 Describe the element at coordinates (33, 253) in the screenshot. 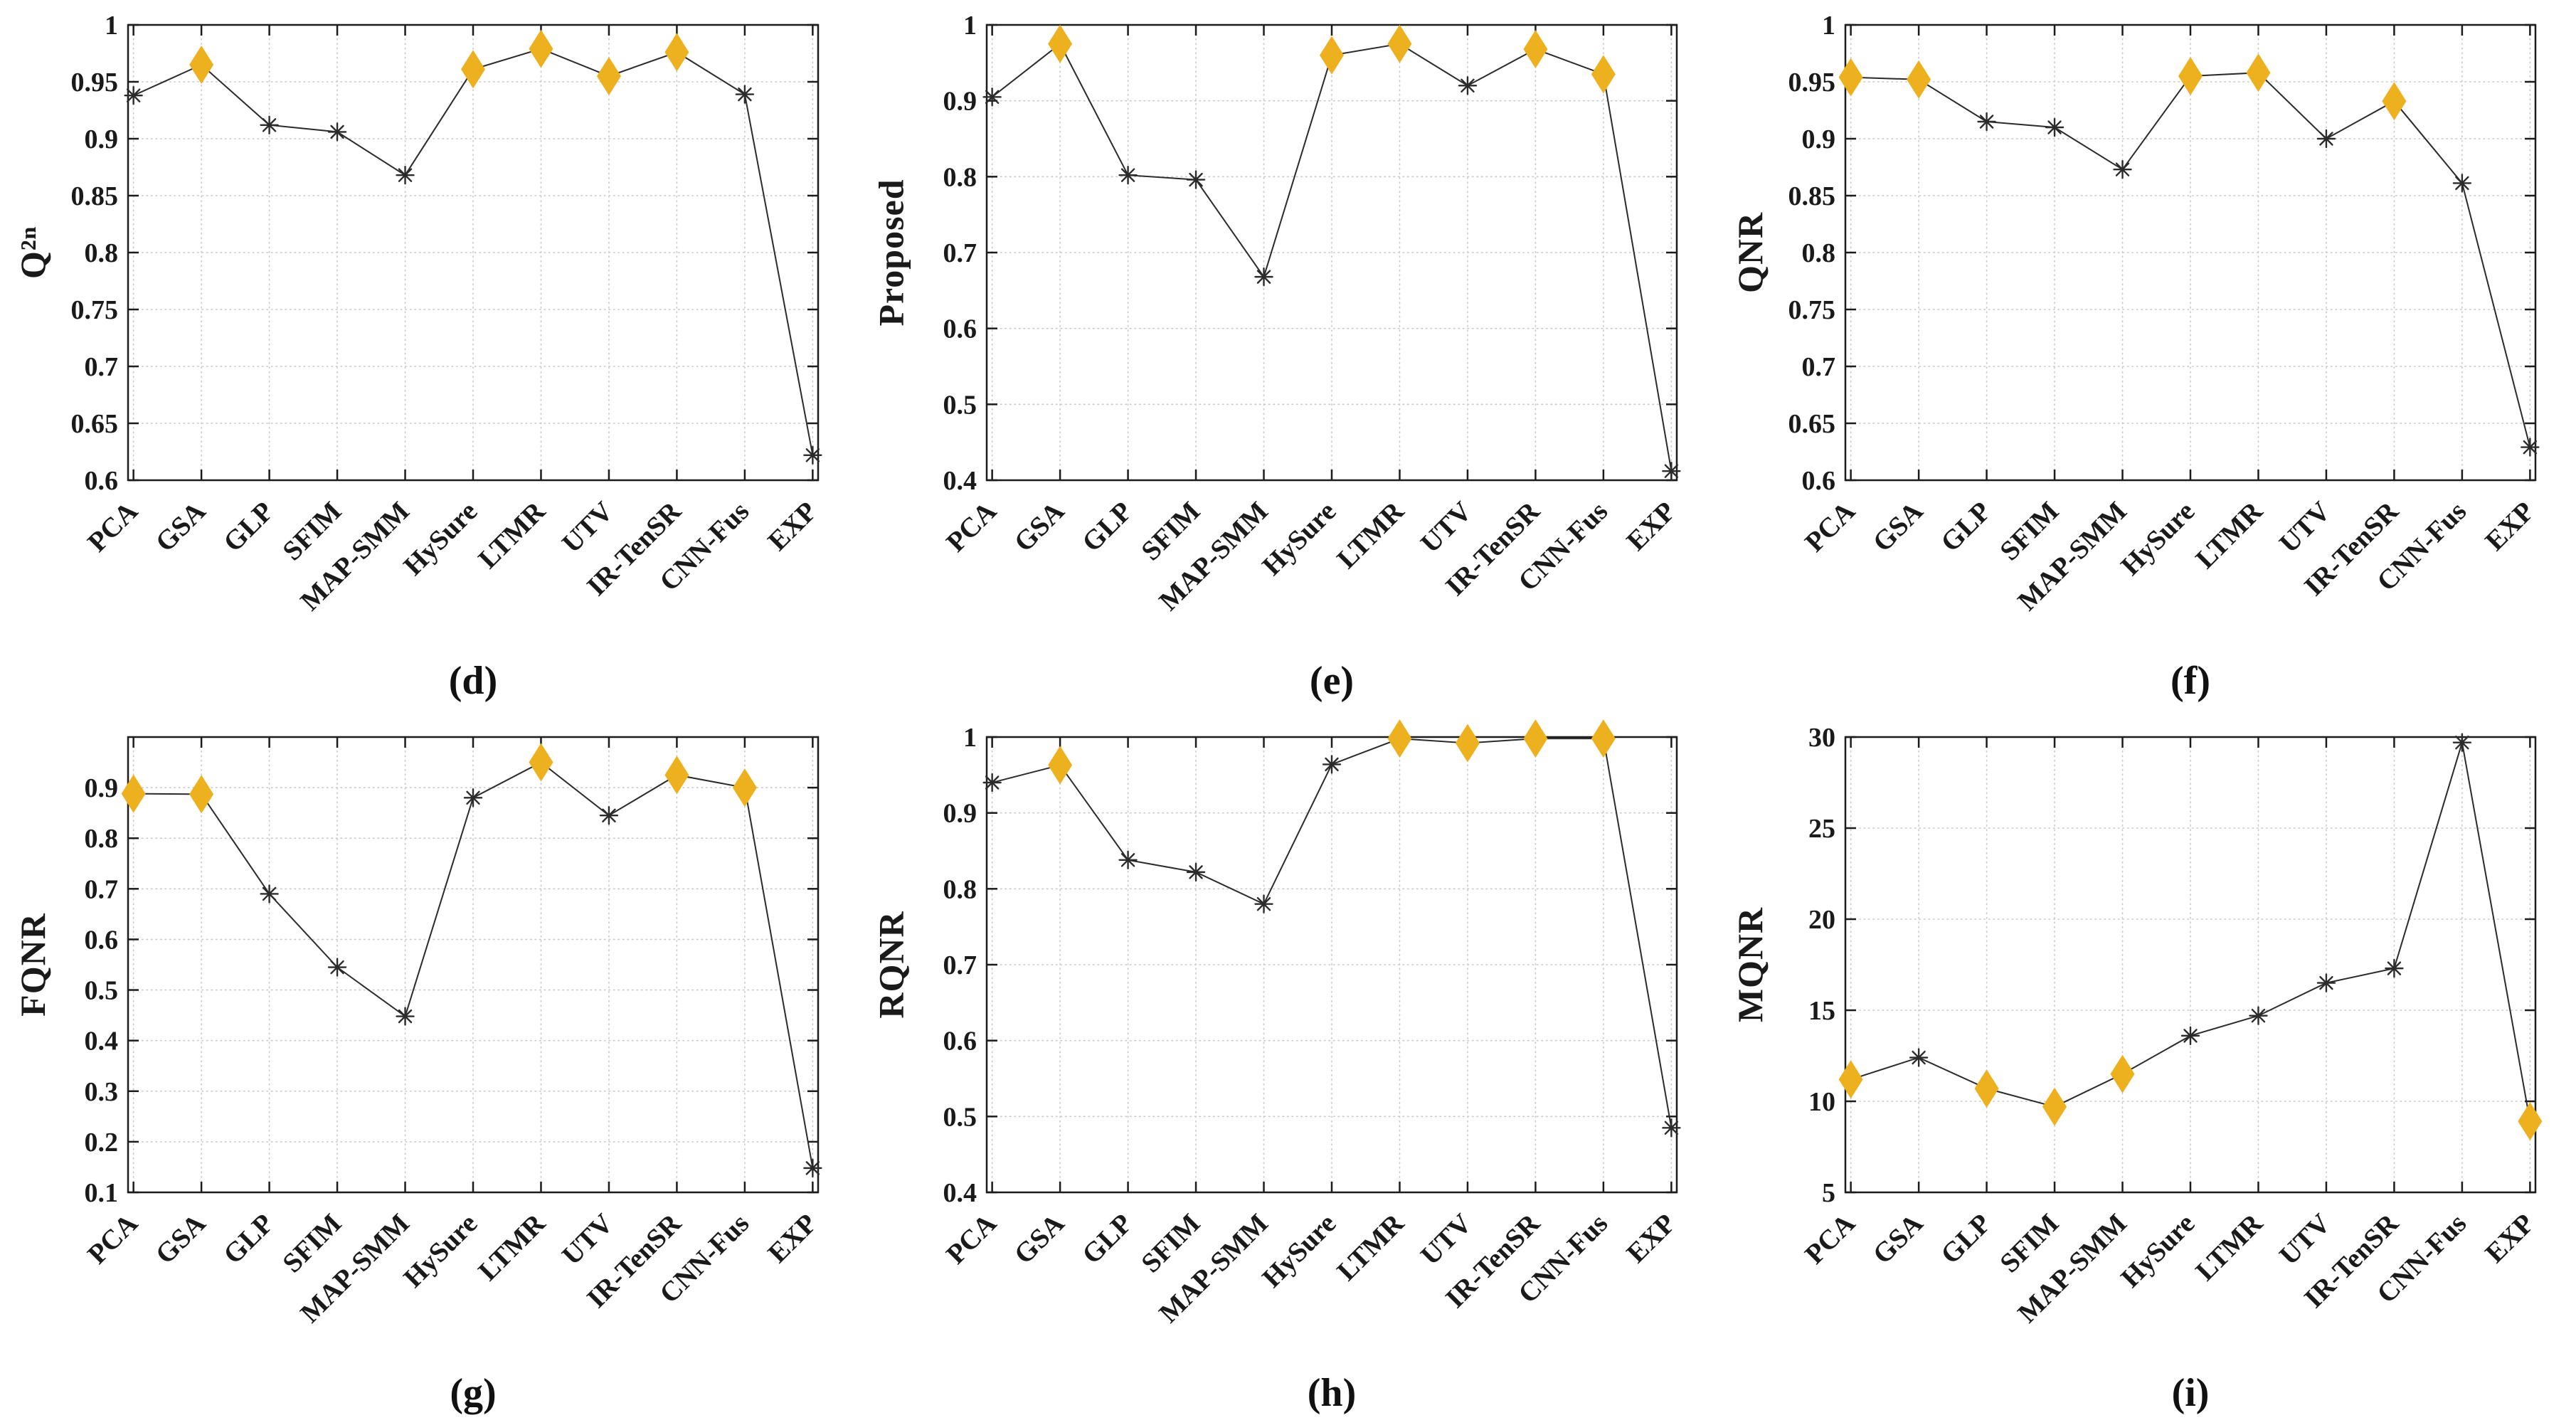

I see `y-axis-label: Q²ⁿ` at that location.